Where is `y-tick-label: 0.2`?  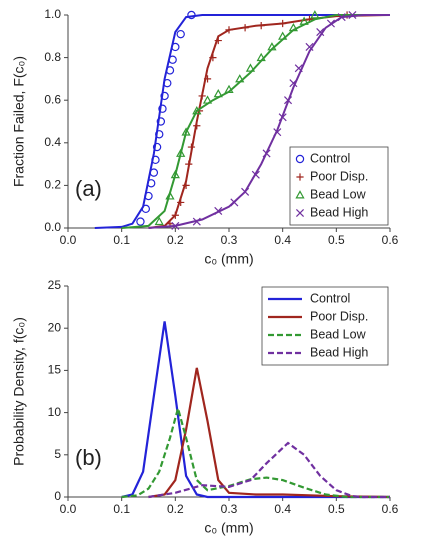 y-tick-label: 0.2 is located at coordinates (52, 185).